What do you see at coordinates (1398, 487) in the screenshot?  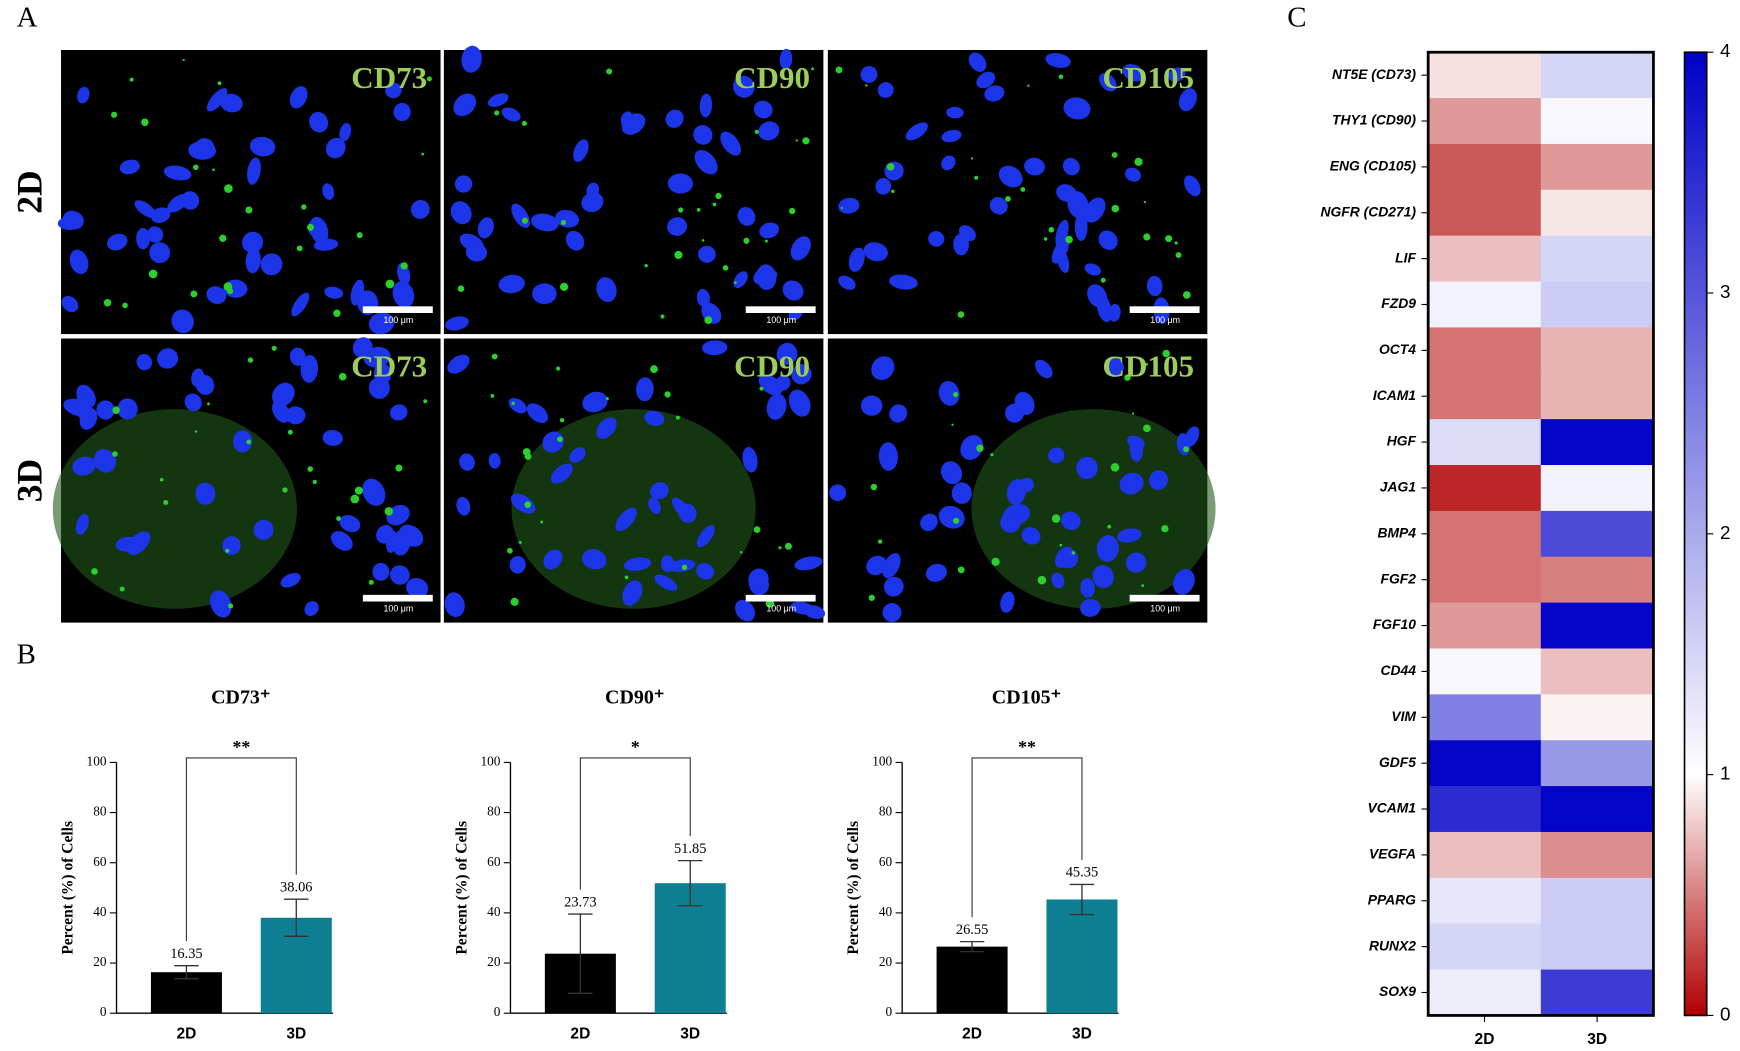 I see `gene-label: JAG1` at bounding box center [1398, 487].